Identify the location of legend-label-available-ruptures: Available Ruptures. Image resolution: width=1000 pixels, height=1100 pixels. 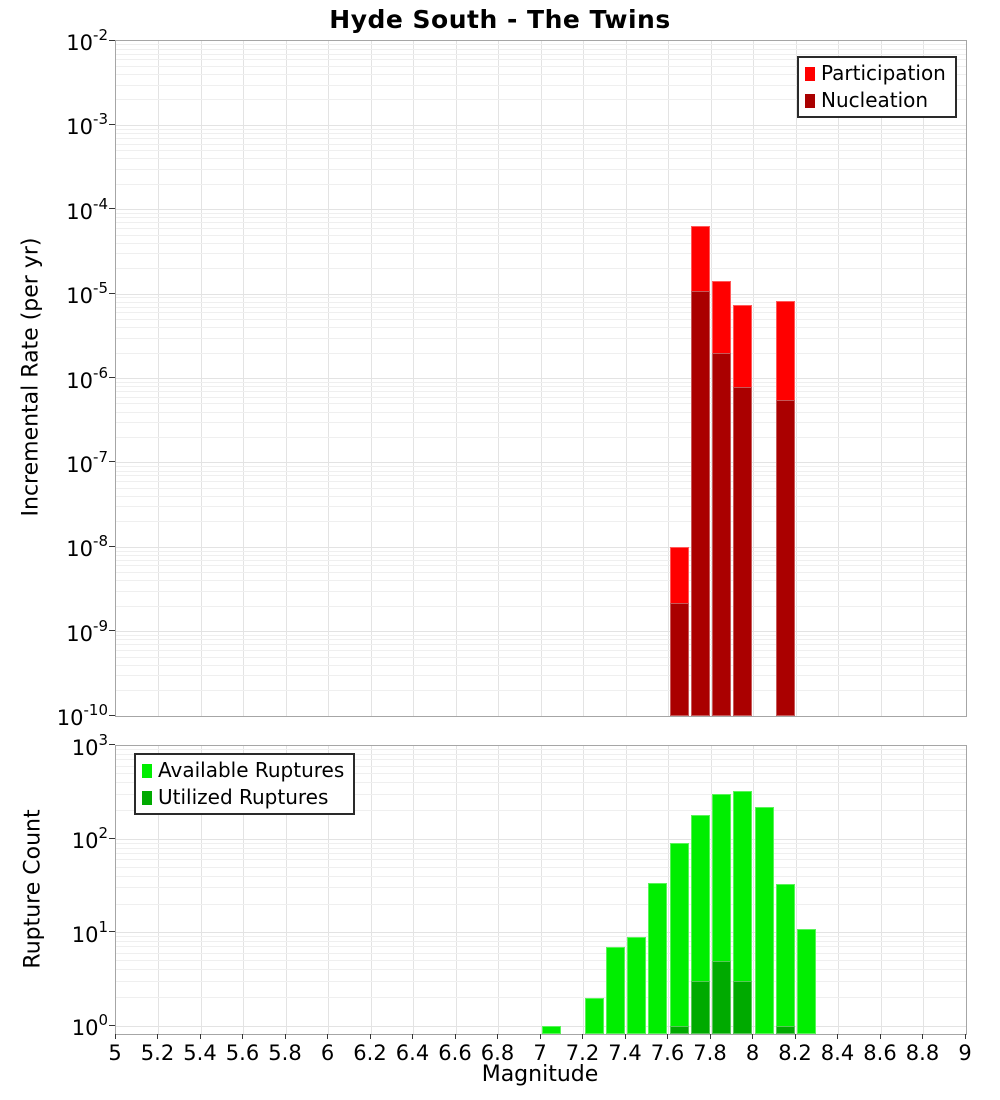
(251, 770).